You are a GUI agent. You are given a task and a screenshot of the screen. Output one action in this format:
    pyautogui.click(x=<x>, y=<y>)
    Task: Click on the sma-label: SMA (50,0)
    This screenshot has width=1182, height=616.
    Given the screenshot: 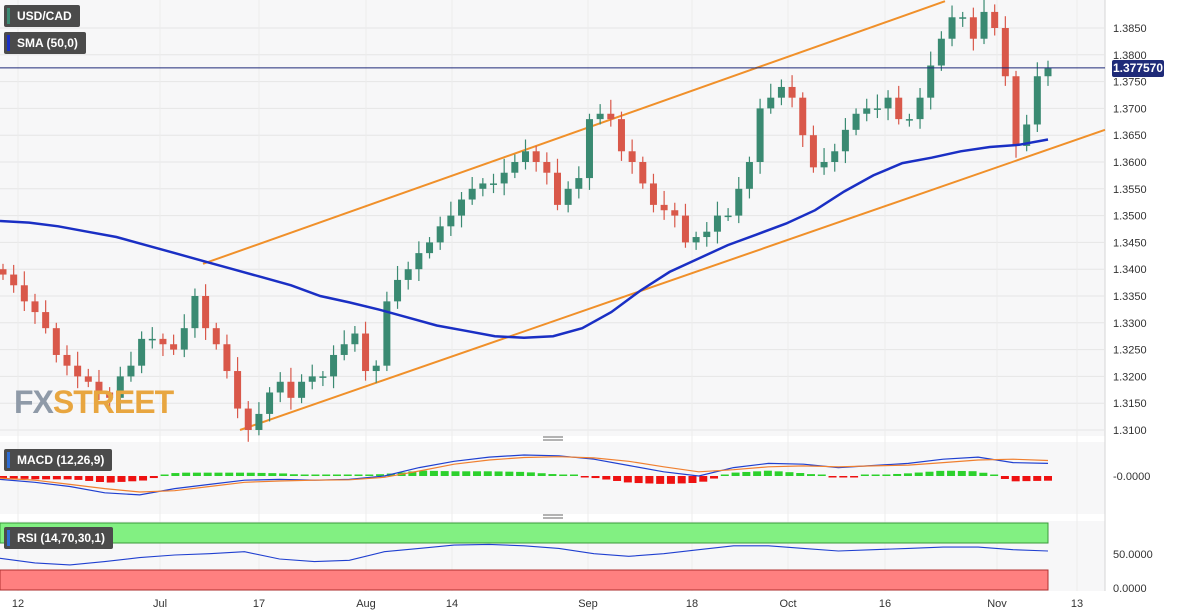 What is the action you would take?
    pyautogui.click(x=45, y=43)
    